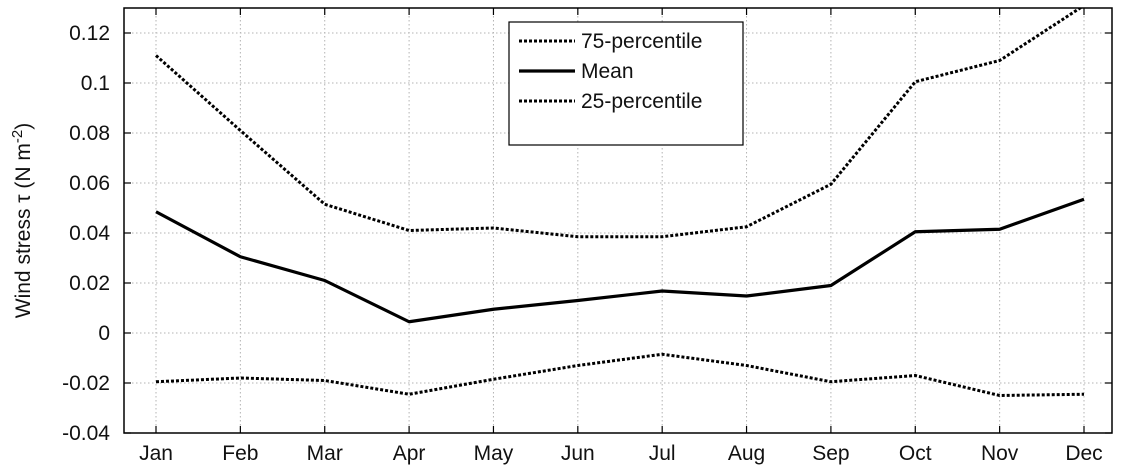  Describe the element at coordinates (325, 453) in the screenshot. I see `x-tick-label: Mar` at that location.